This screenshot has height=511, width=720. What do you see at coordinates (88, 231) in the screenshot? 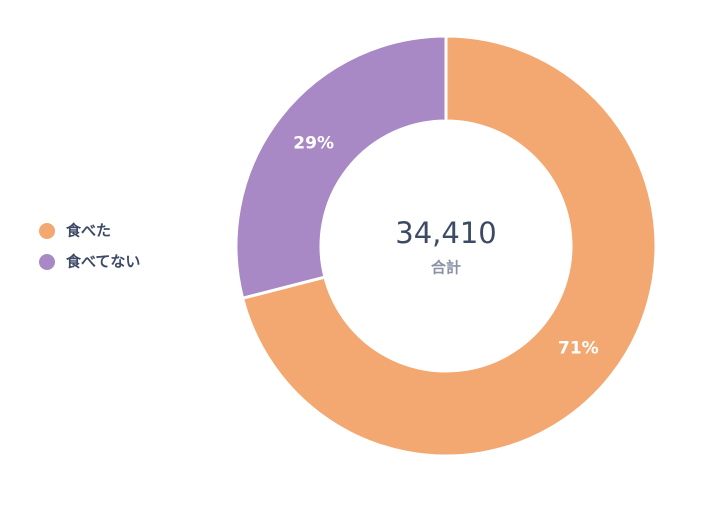
I see `legend-label: 食べた` at bounding box center [88, 231].